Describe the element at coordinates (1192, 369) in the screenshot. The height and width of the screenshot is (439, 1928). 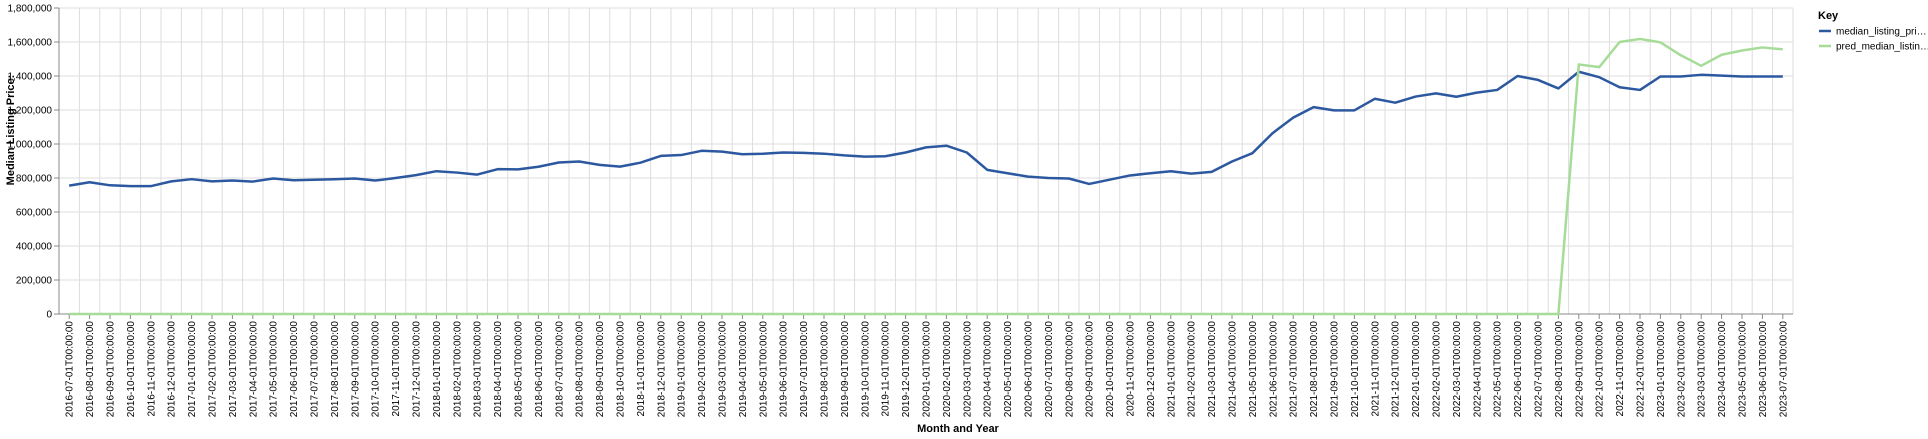
I see `x-tick-label: 2021-02-01T00:00:00` at that location.